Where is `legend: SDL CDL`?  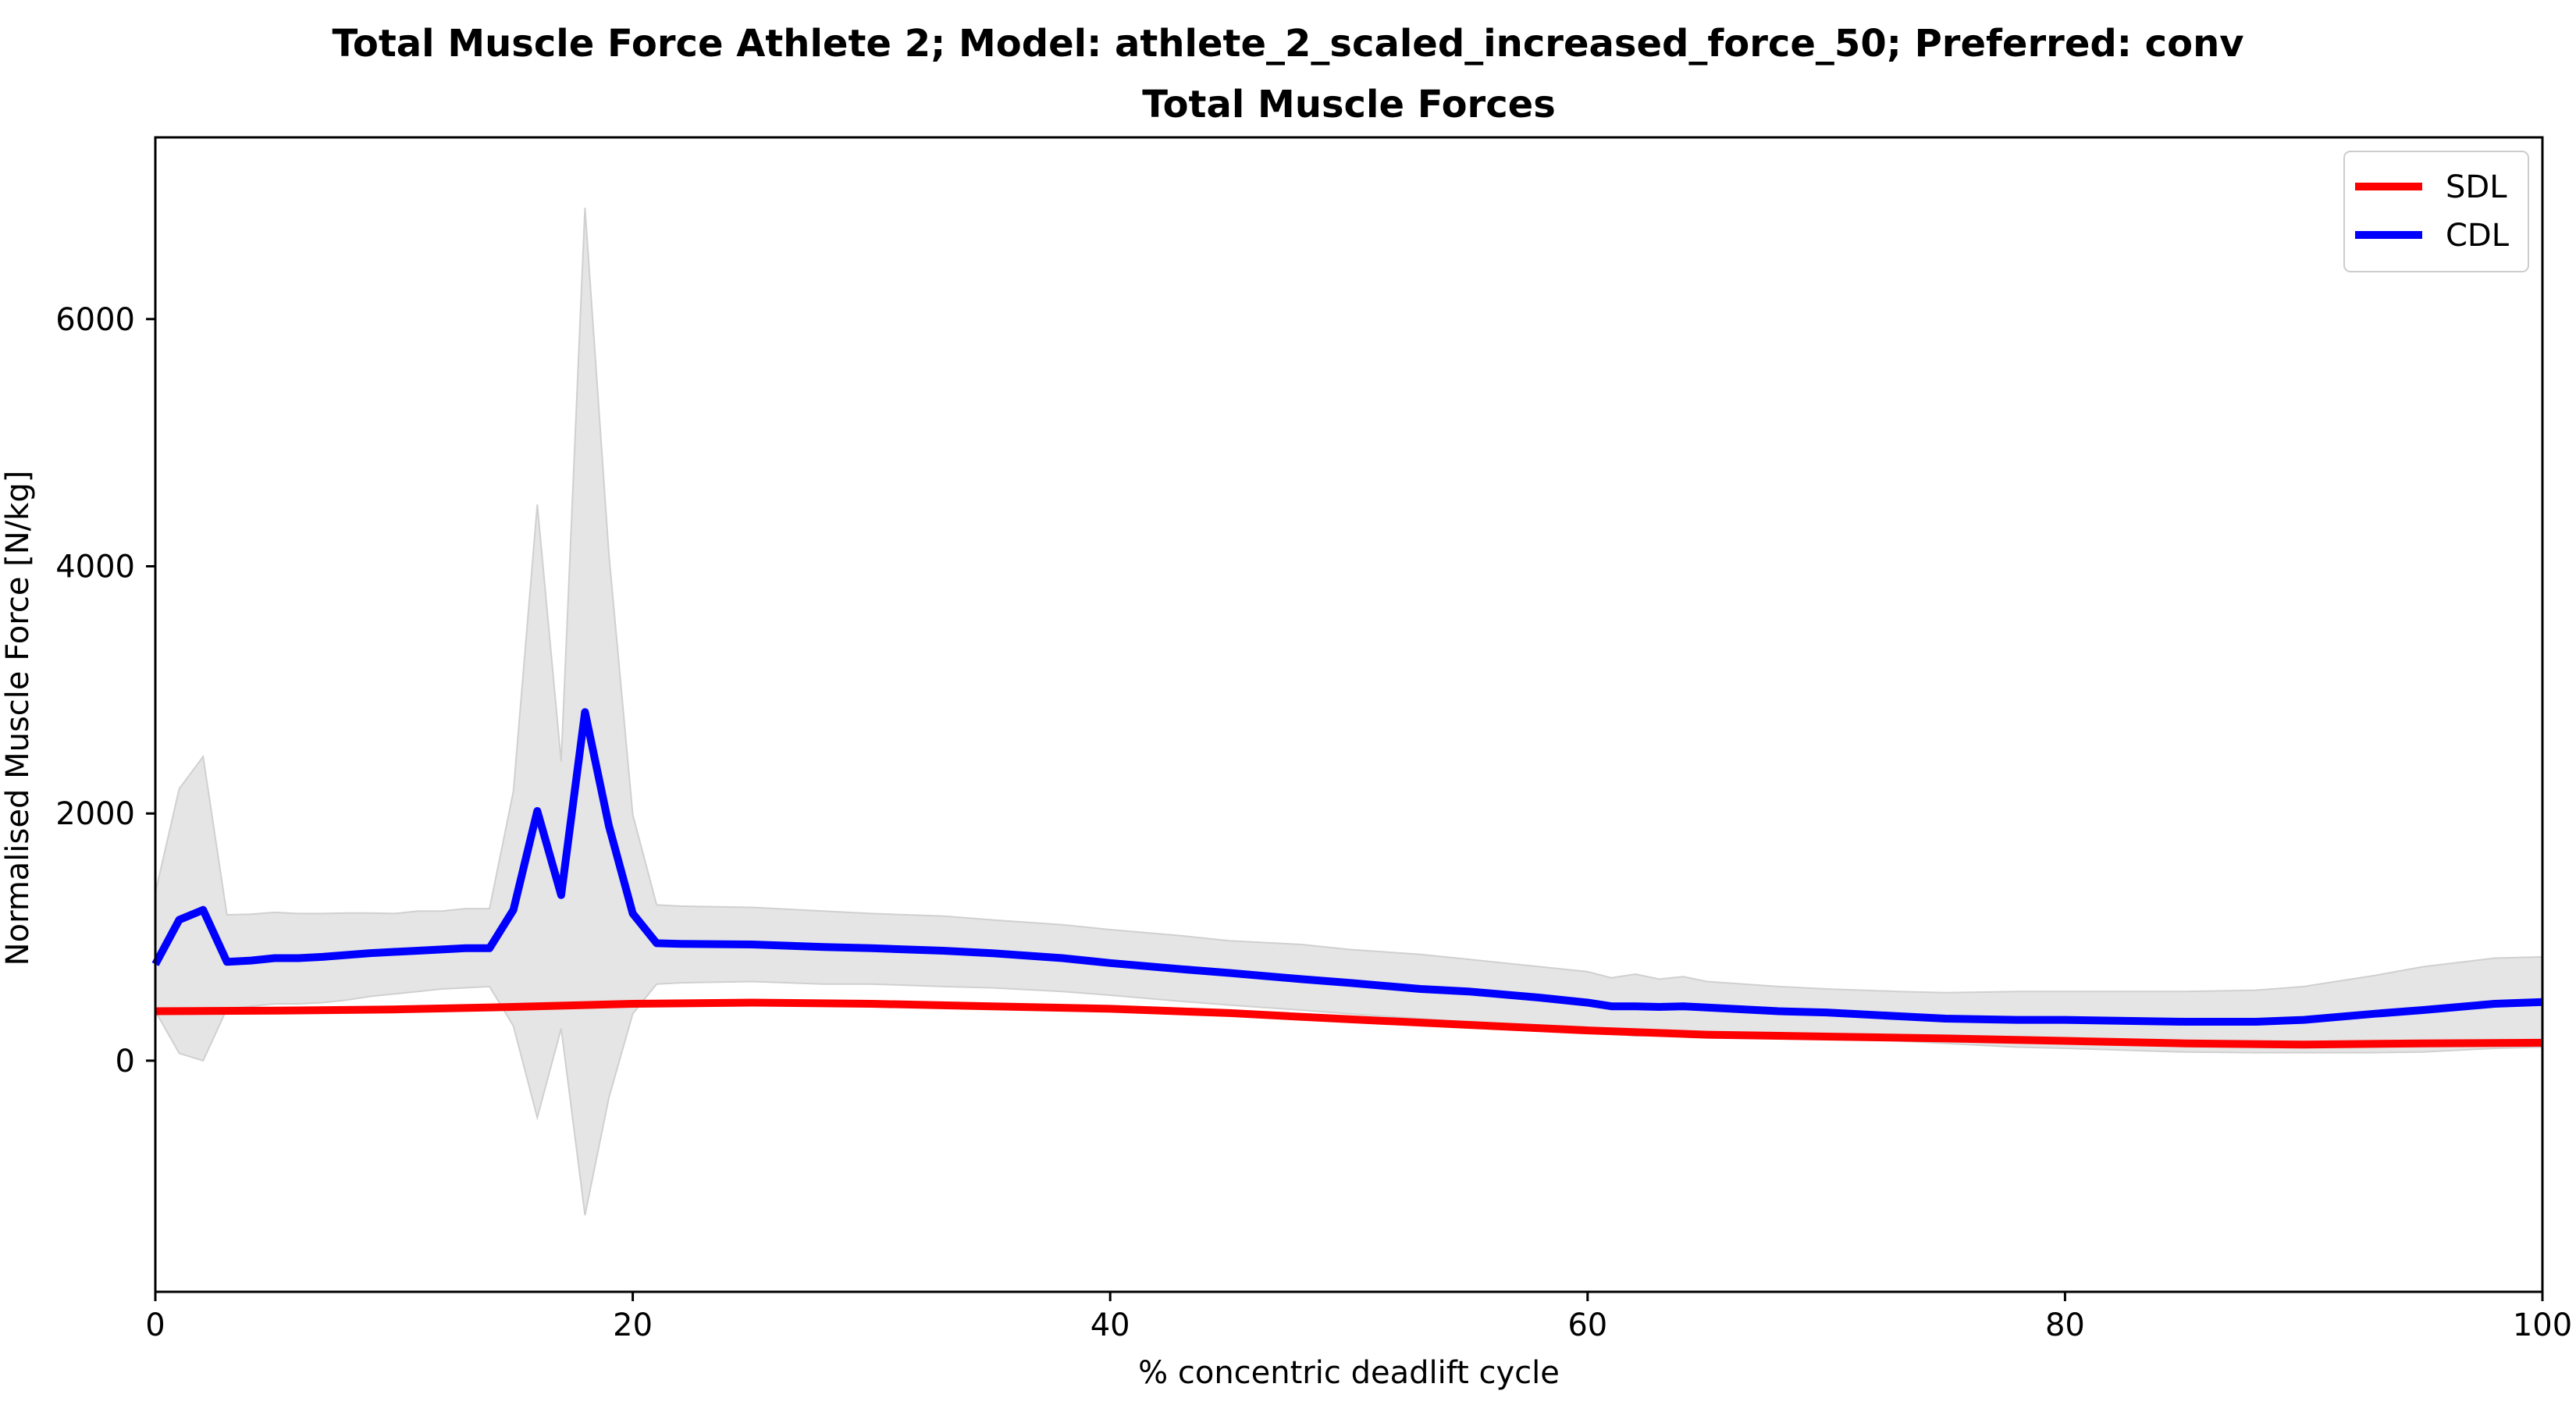
legend: SDL CDL is located at coordinates (2436, 211).